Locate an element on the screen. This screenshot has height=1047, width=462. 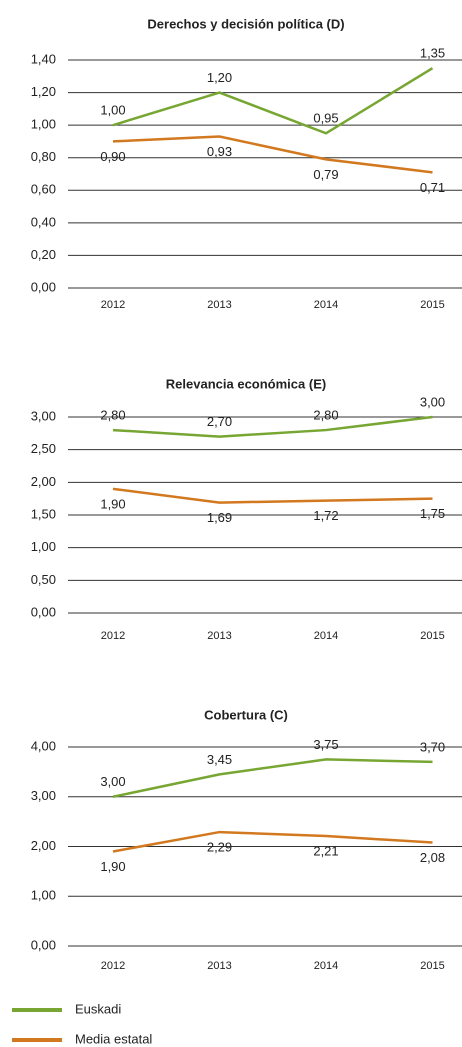
chart-title: Relevancia económica (E) is located at coordinates (246, 383).